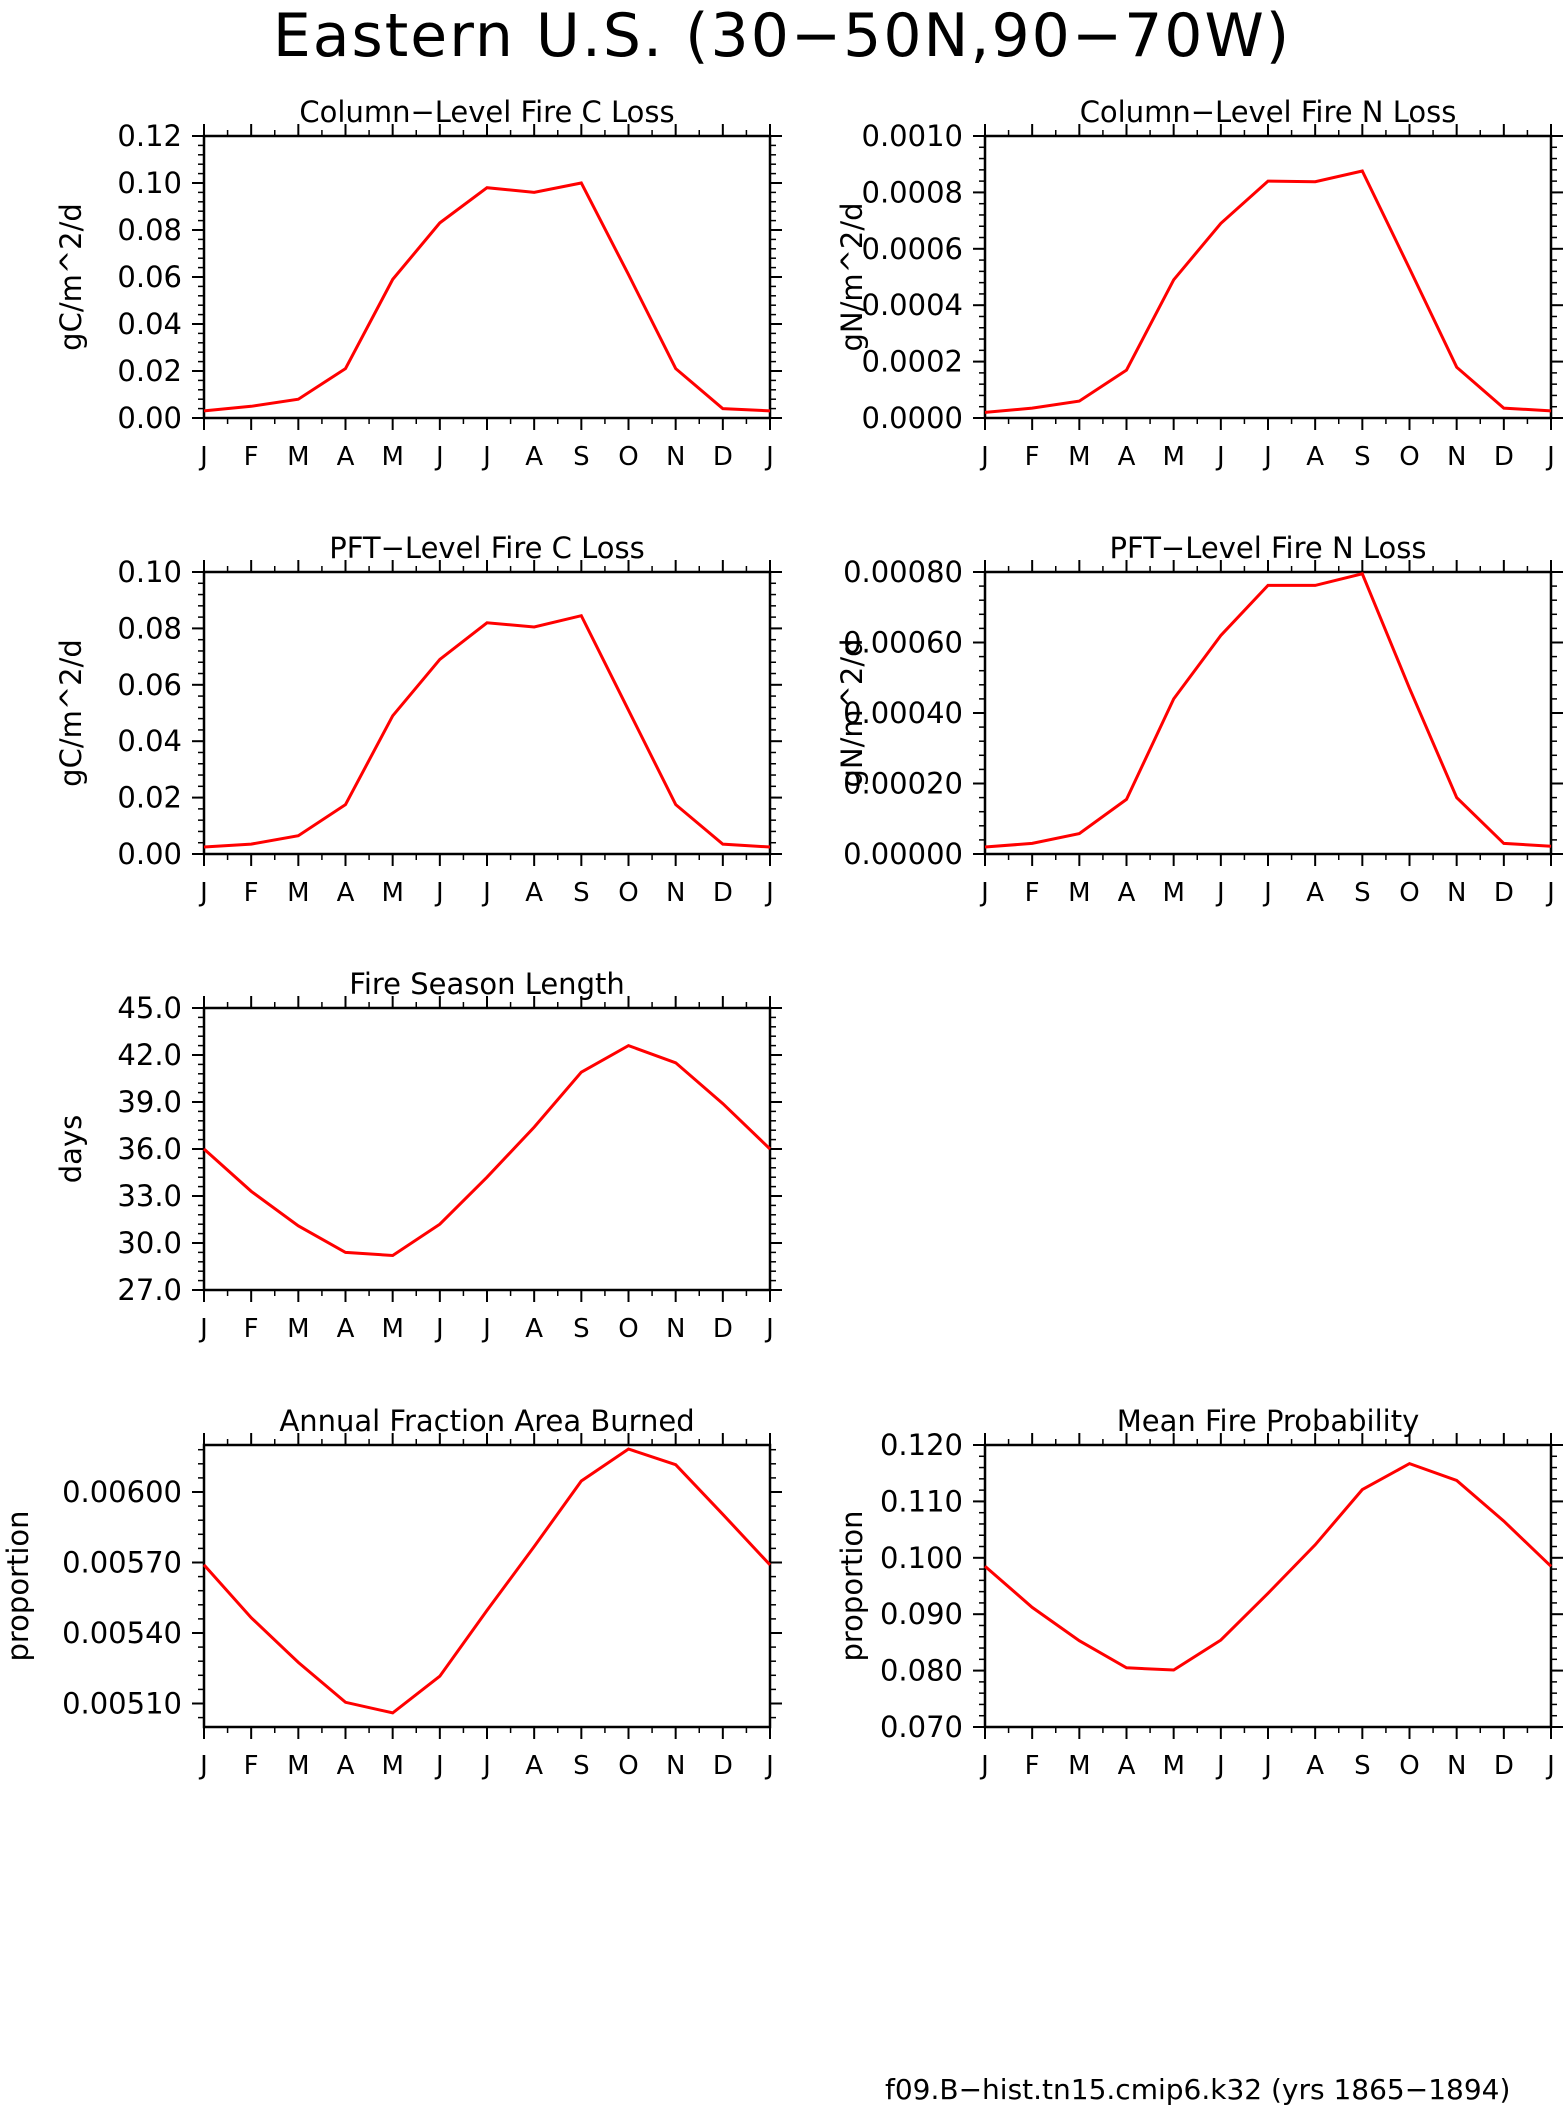  What do you see at coordinates (149, 572) in the screenshot?
I see `y-tick-label: 0.10` at bounding box center [149, 572].